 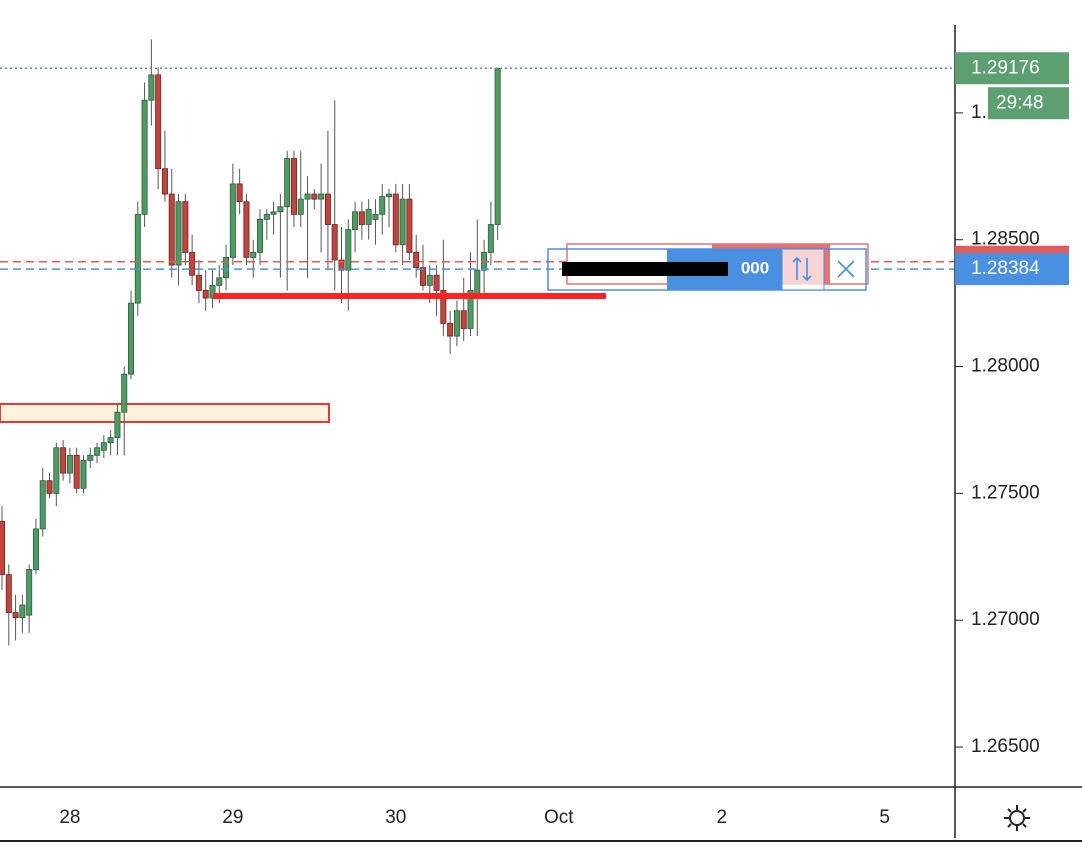 I want to click on countdown: 29:48, so click(x=1020, y=102).